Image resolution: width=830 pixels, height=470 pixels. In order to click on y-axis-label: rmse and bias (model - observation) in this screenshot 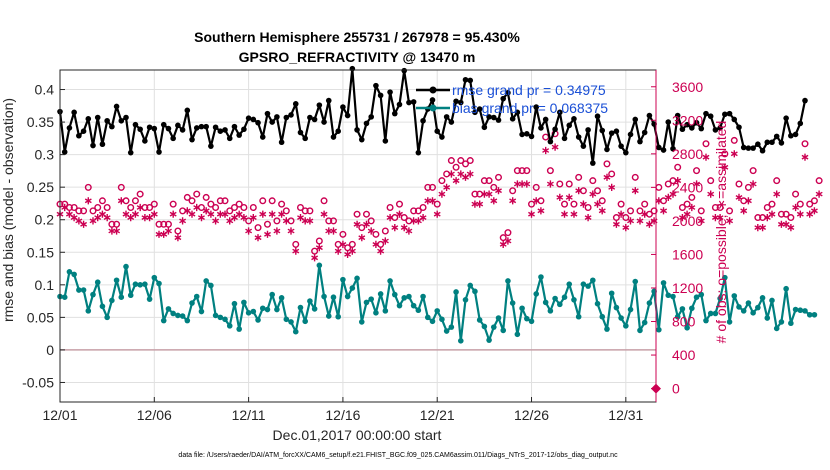, I will do `click(8, 210)`.